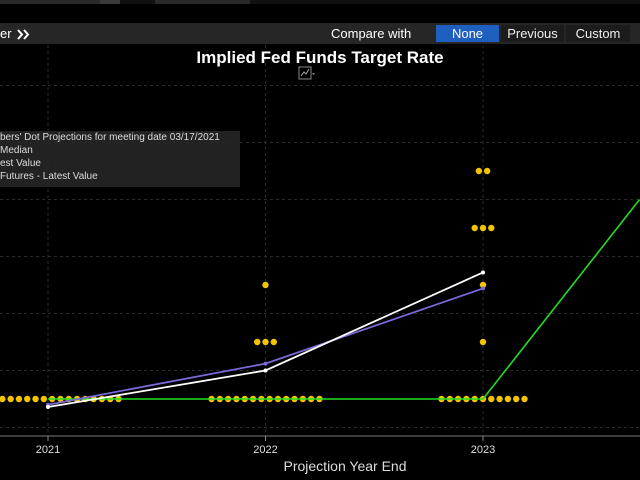  What do you see at coordinates (483, 450) in the screenshot?
I see `x-tick-label: 2023` at bounding box center [483, 450].